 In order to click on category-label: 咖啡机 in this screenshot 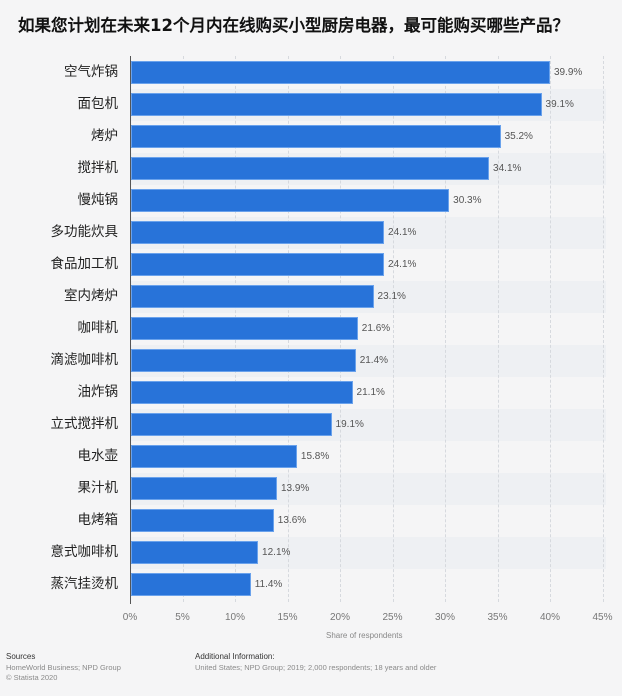, I will do `click(98, 328)`.